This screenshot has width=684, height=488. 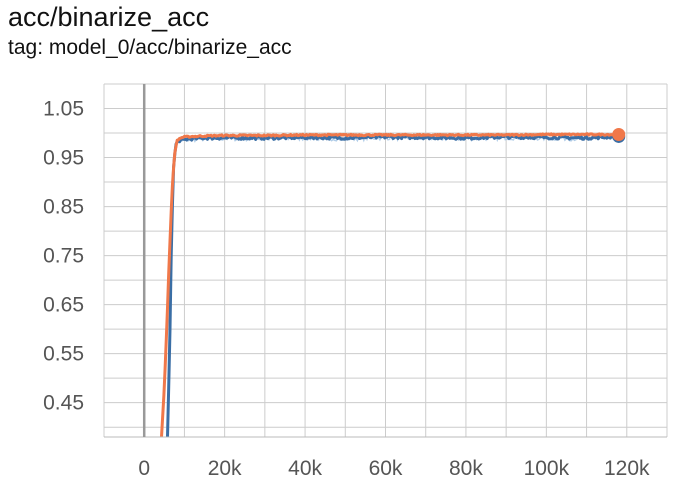 I want to click on x-tick-label: 80k, so click(x=466, y=468).